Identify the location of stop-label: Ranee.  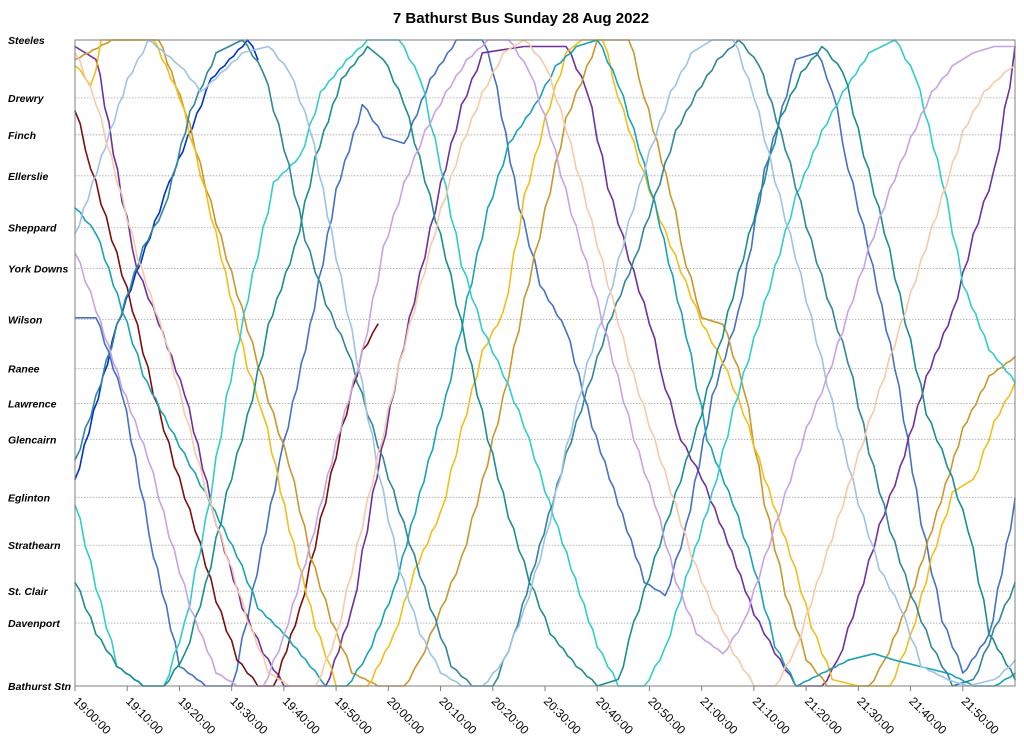
(24, 369).